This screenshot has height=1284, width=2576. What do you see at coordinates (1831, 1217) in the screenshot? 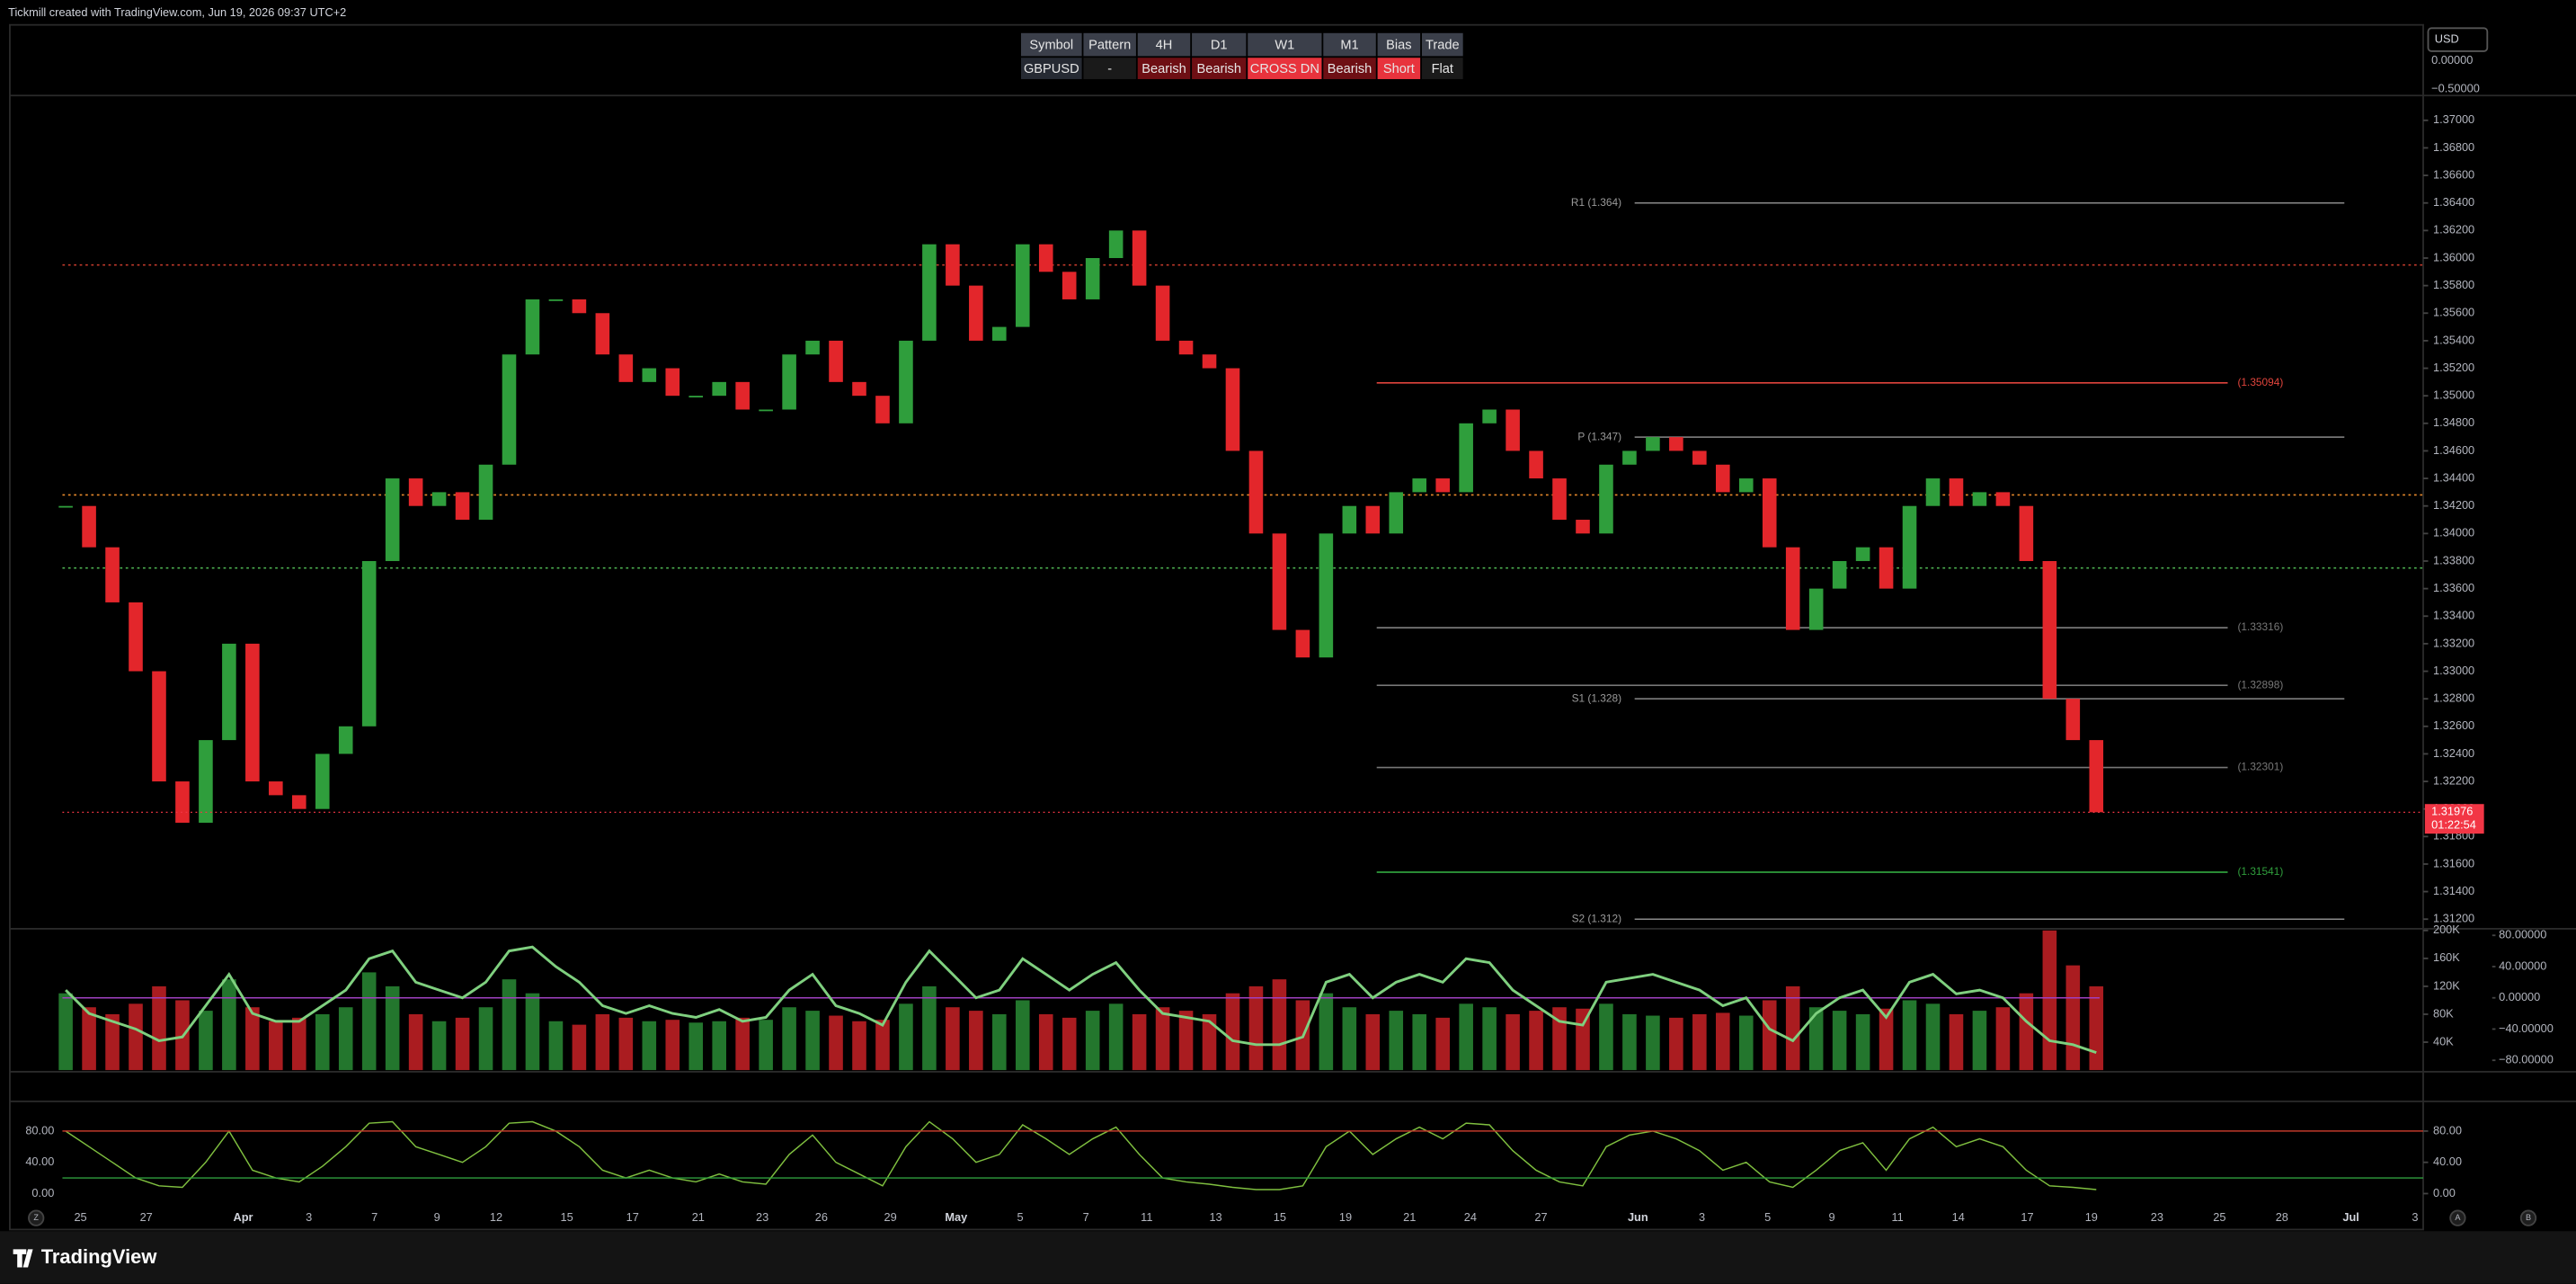
I see `x-tick-label: 9` at bounding box center [1831, 1217].